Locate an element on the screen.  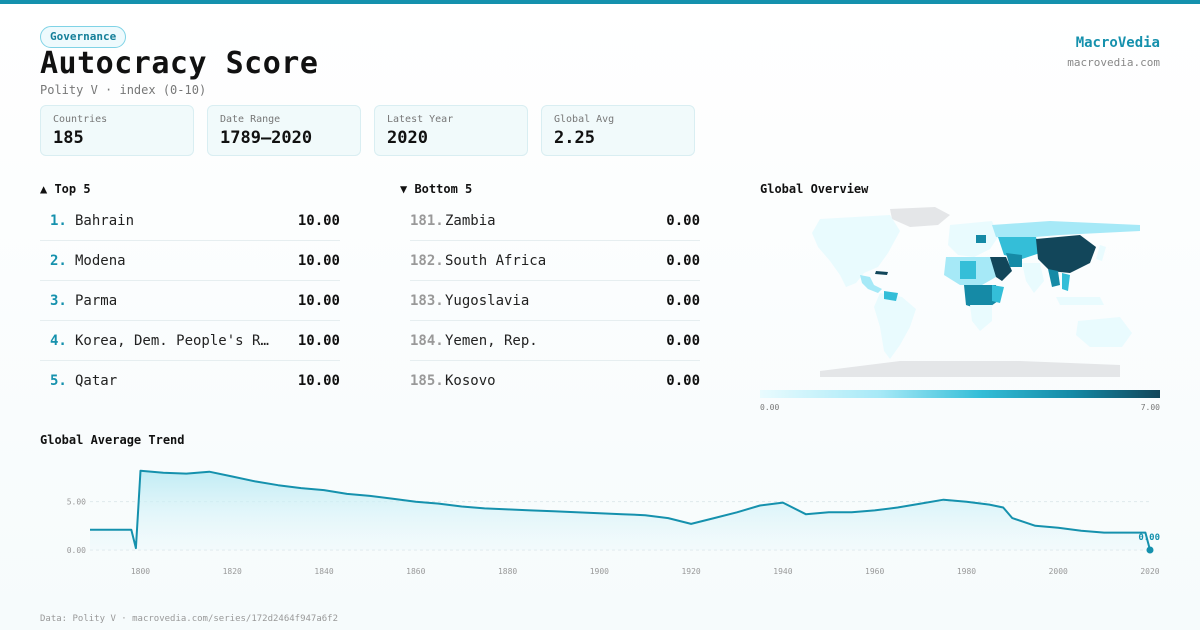
x-tick-label: 1820 is located at coordinates (232, 571).